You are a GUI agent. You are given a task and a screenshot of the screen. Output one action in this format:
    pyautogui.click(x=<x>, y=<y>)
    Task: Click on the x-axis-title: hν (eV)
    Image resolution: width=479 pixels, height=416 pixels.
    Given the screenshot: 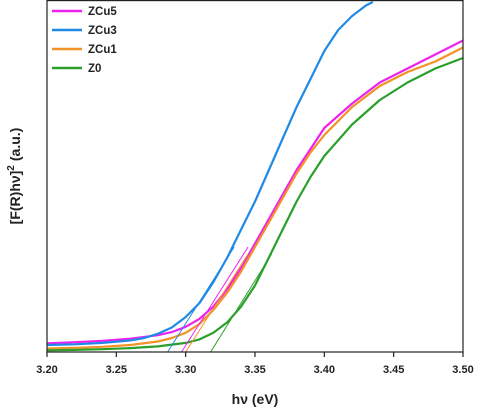 What is the action you would take?
    pyautogui.click(x=255, y=399)
    